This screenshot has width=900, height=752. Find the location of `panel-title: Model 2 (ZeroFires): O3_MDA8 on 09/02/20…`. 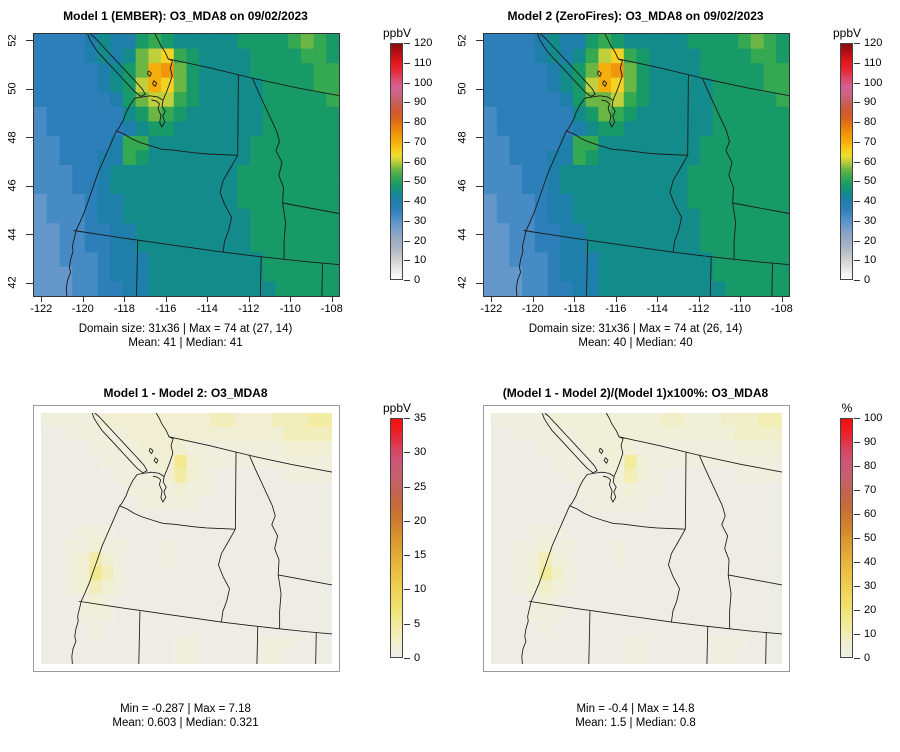

panel-title: Model 2 (ZeroFires): O3_MDA8 on 09/02/20… is located at coordinates (635, 16).